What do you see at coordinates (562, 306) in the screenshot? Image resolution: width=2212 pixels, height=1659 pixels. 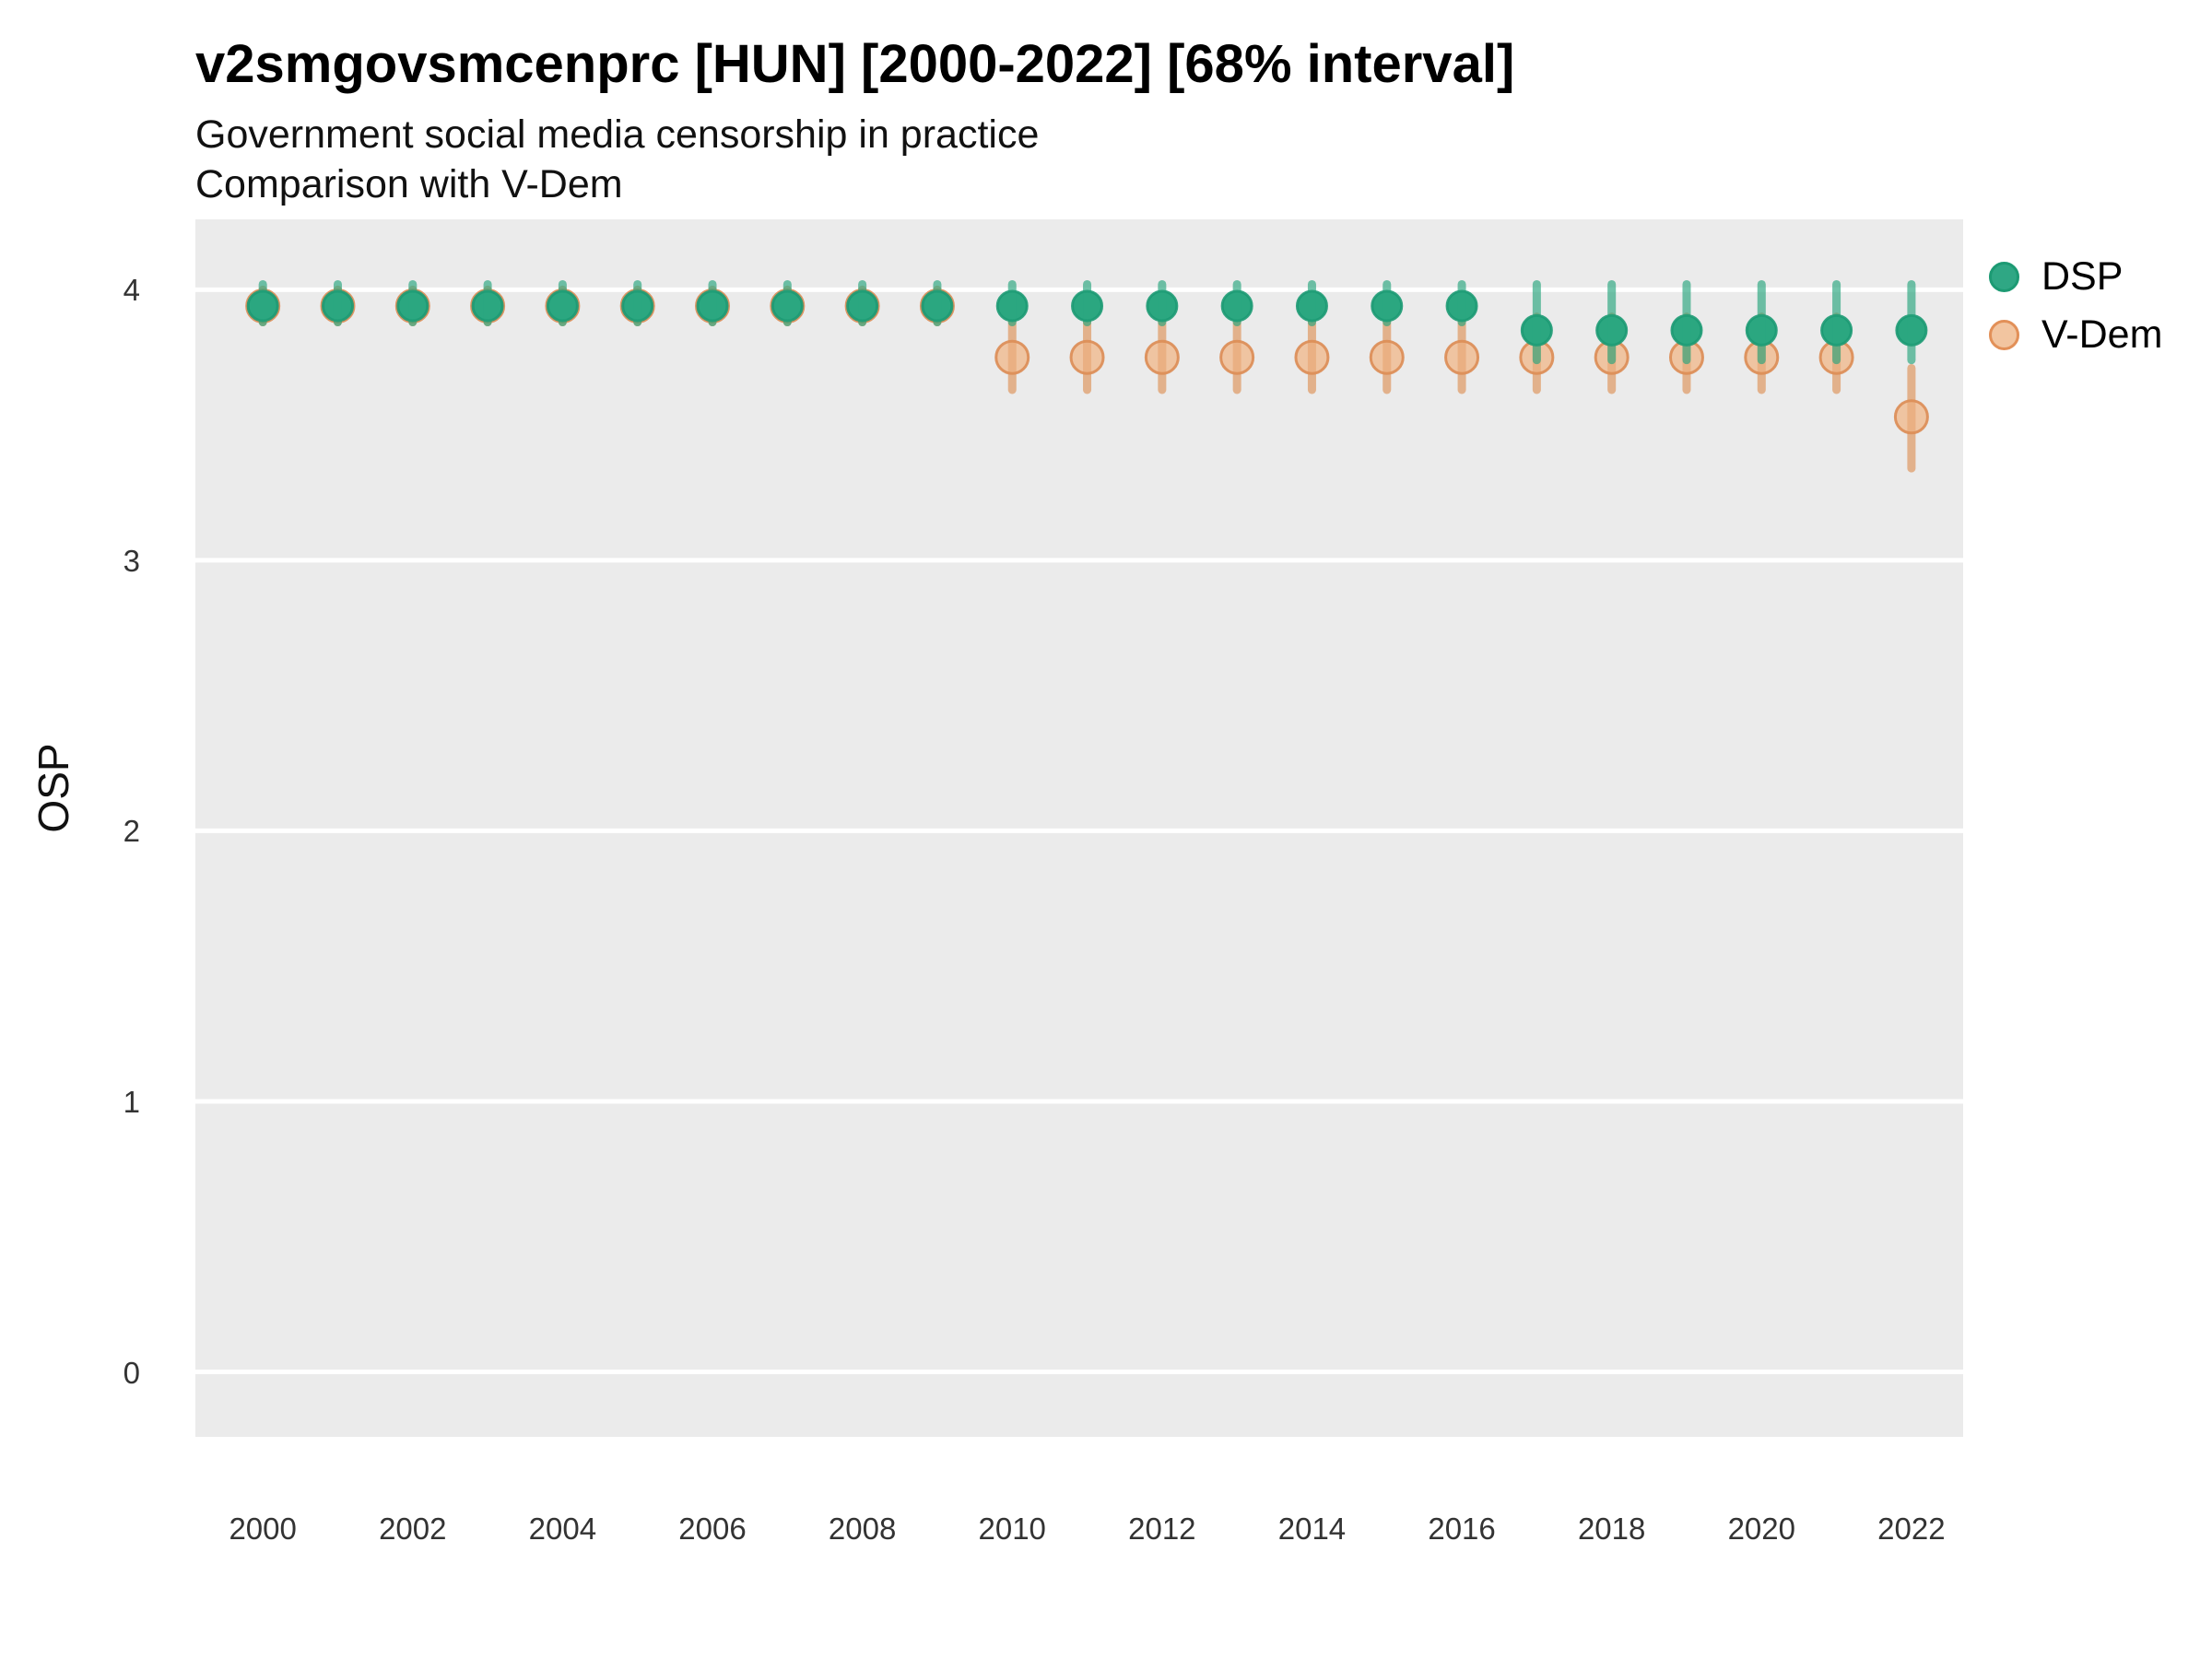 I see `dsp-point-2004` at bounding box center [562, 306].